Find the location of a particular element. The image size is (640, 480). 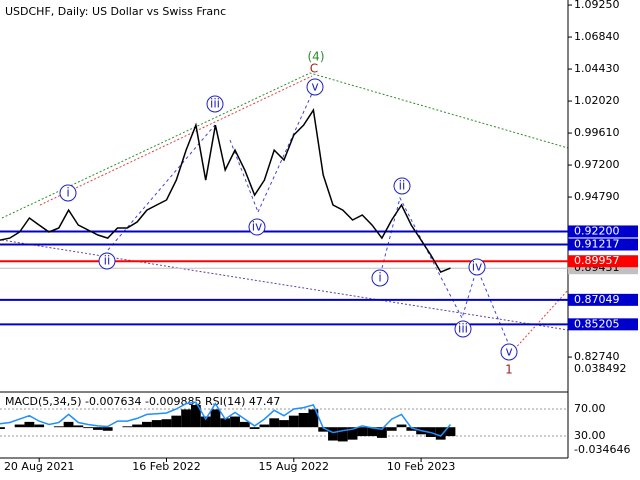

y-tick-label: 1.04430 is located at coordinates (597, 68).